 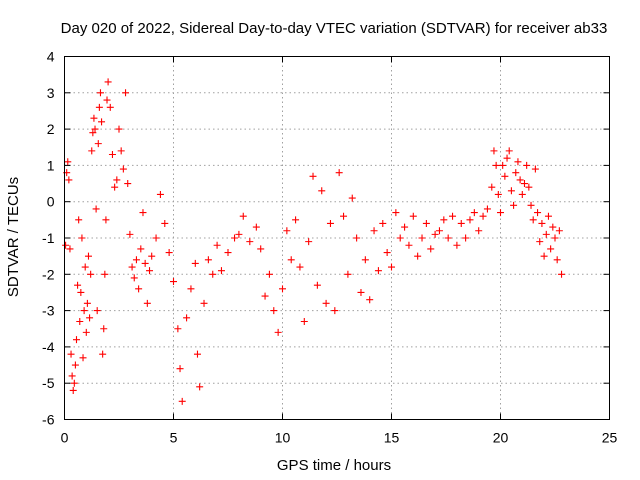 What do you see at coordinates (51, 57) in the screenshot?
I see `y-tick-label: 4` at bounding box center [51, 57].